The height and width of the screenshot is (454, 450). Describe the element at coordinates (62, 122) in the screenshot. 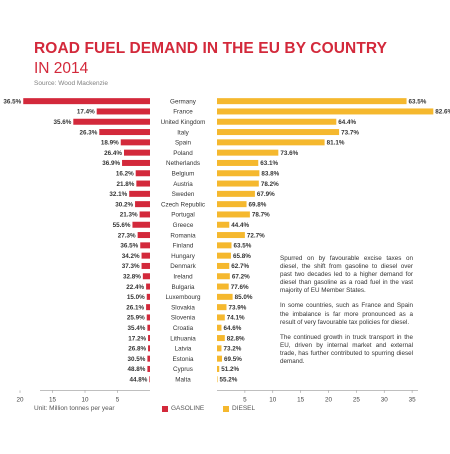

I see `data-label-gasoline: 35.6%` at that location.